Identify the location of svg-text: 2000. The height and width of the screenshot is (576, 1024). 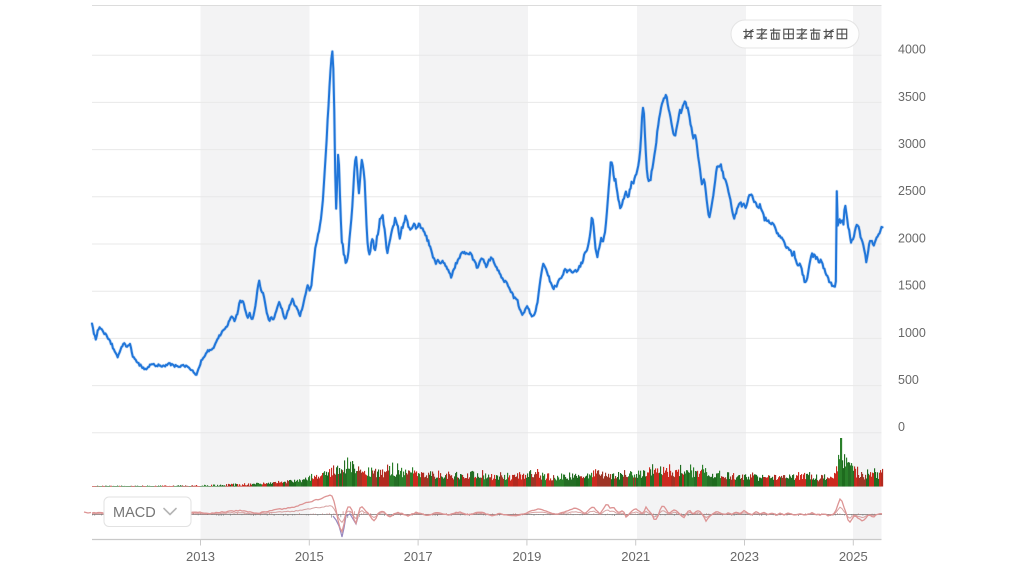
(912, 238).